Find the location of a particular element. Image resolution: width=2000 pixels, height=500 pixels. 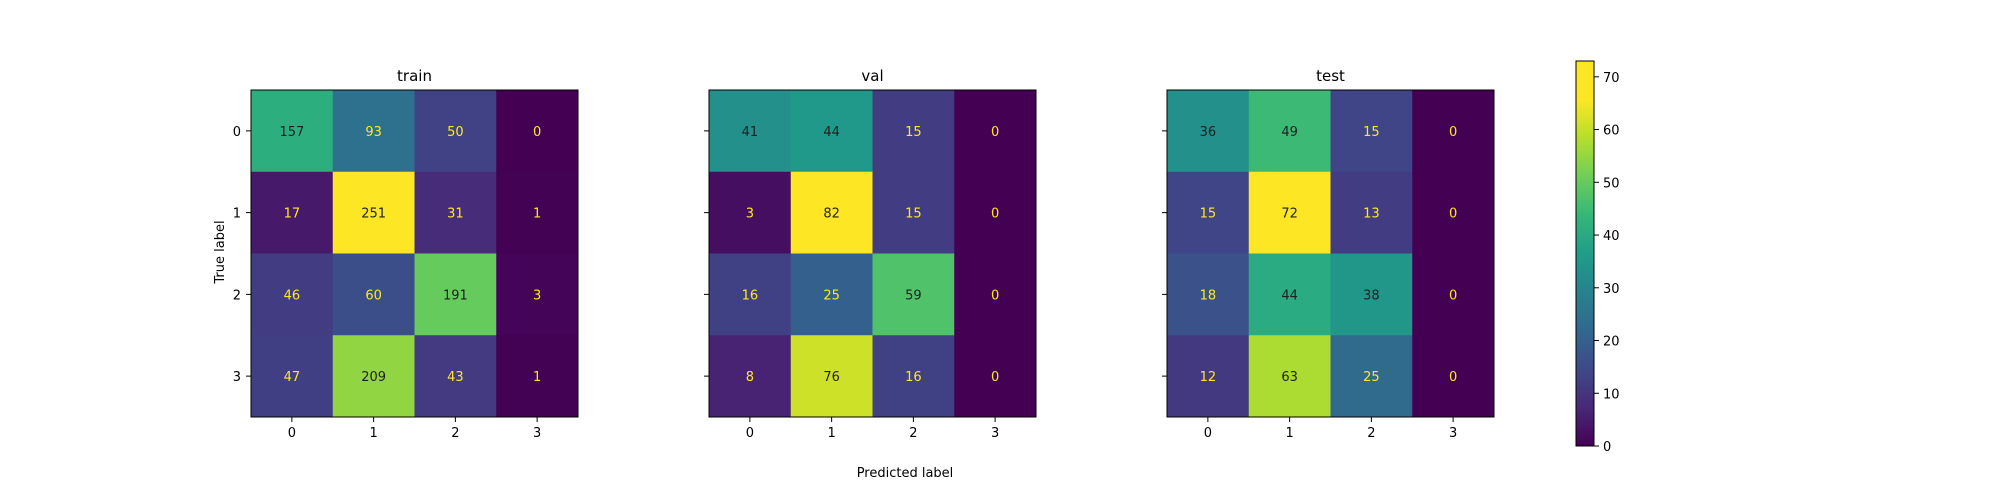

panel-title: train is located at coordinates (414, 76).